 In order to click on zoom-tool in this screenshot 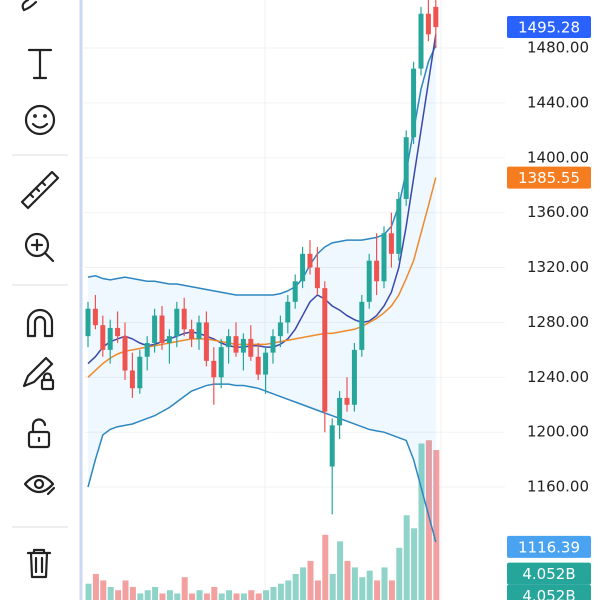, I will do `click(39, 247)`.